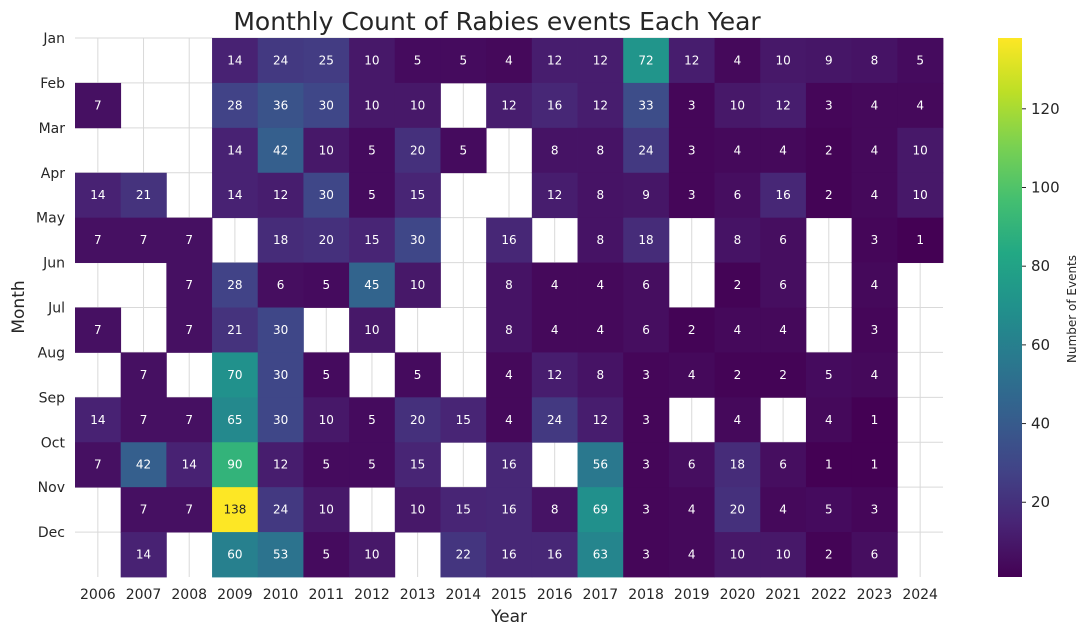 This screenshot has width=1091, height=635. I want to click on cell-value-label: 36, so click(280, 105).